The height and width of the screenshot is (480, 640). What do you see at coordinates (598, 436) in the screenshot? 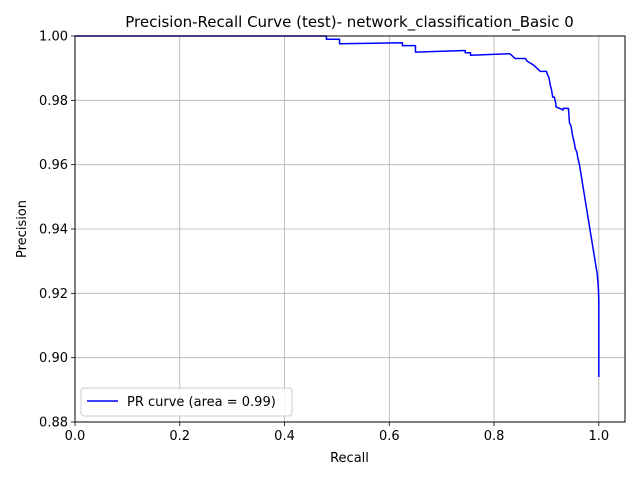
I see `x-tick-label: 1.0` at bounding box center [598, 436].